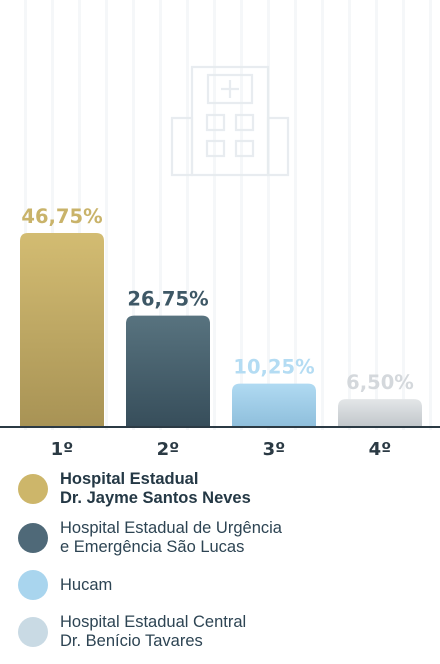  What do you see at coordinates (62, 449) in the screenshot?
I see `x-tick-label-1: 1º` at bounding box center [62, 449].